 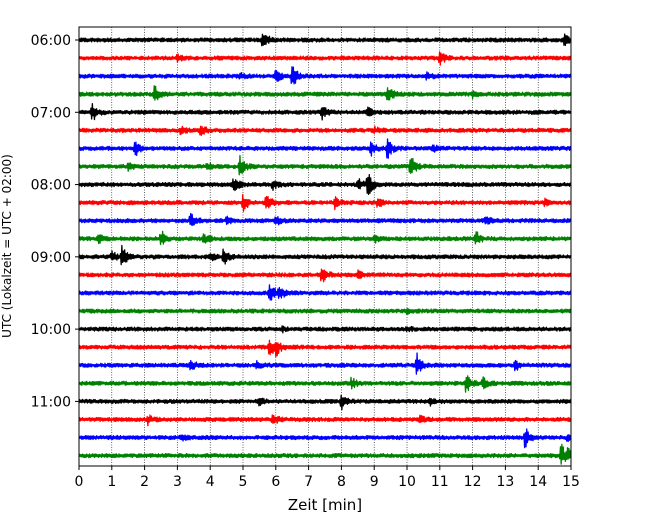 I want to click on x-tick-label: 6, so click(x=275, y=482).